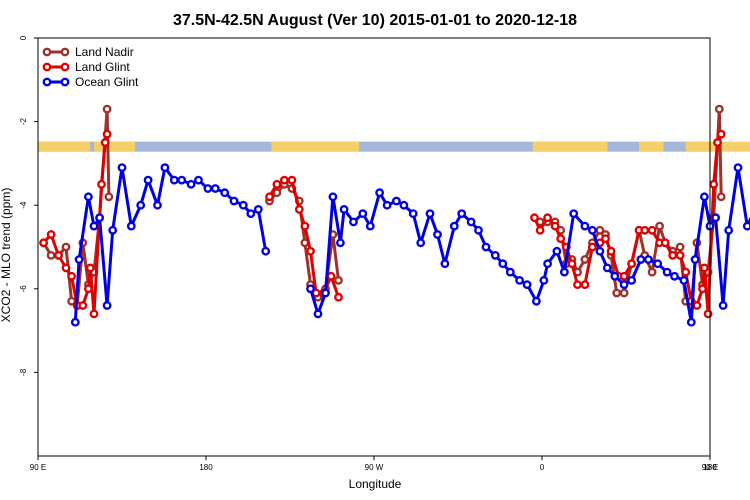 Image resolution: width=750 pixels, height=500 pixels. Describe the element at coordinates (23, 121) in the screenshot. I see `y-tick-label-1: -2` at that location.